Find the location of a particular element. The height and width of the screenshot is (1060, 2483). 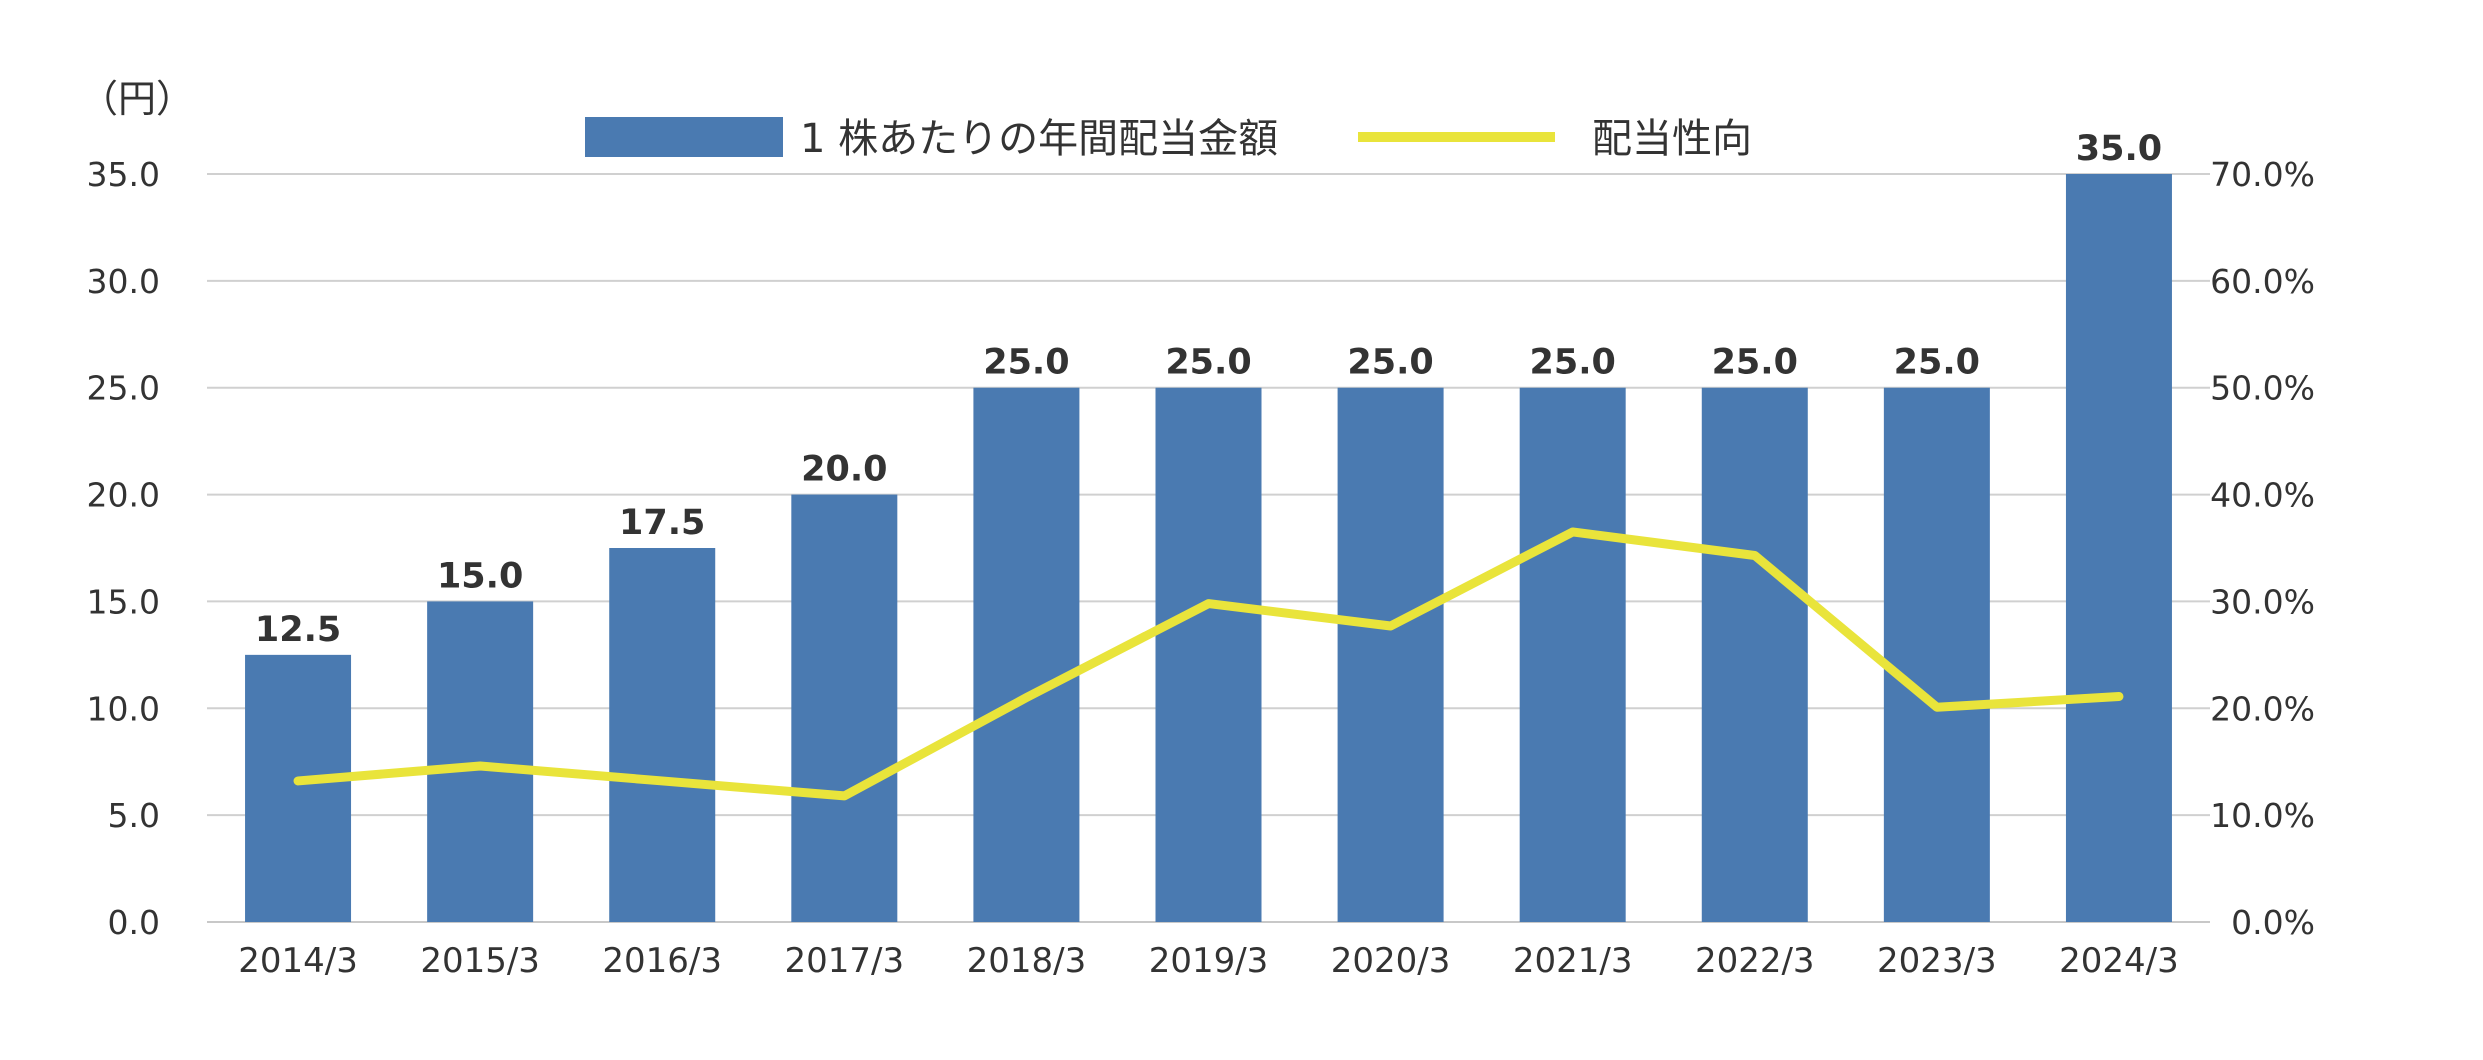

bar-data-label: 17.5 is located at coordinates (662, 523).